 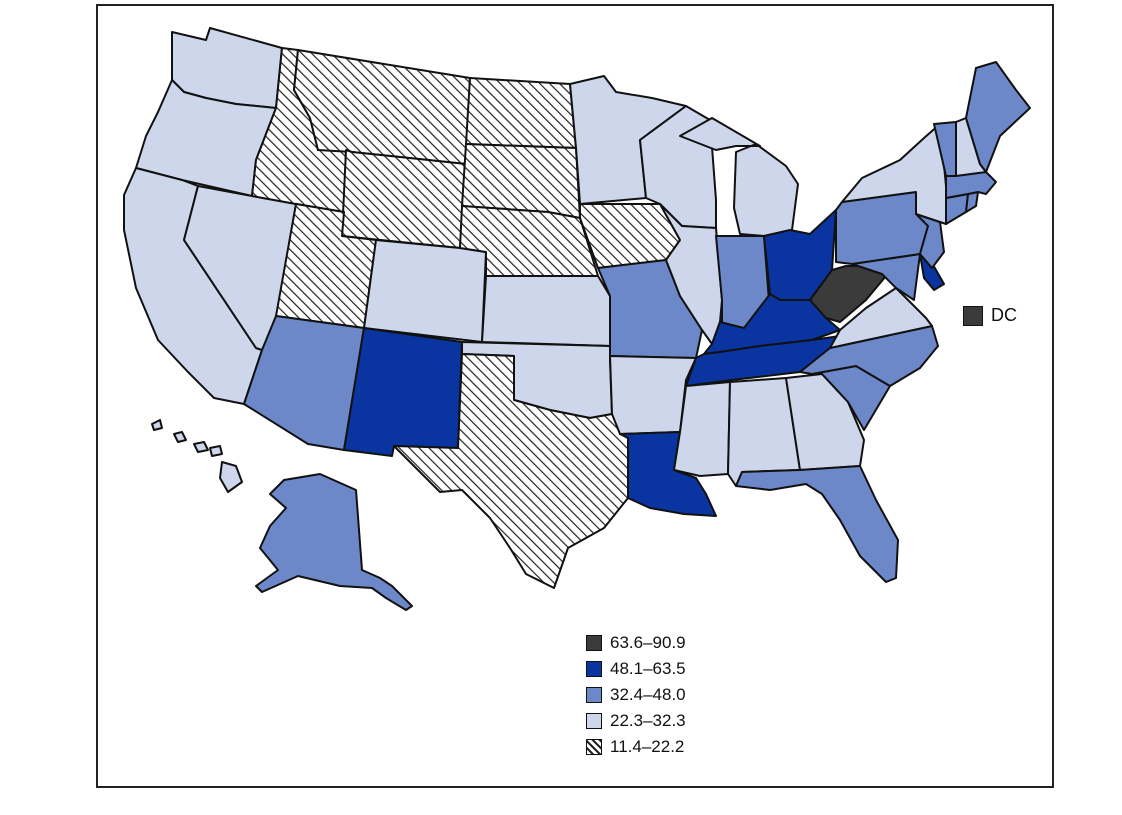 I want to click on dc-key: DC, so click(x=990, y=315).